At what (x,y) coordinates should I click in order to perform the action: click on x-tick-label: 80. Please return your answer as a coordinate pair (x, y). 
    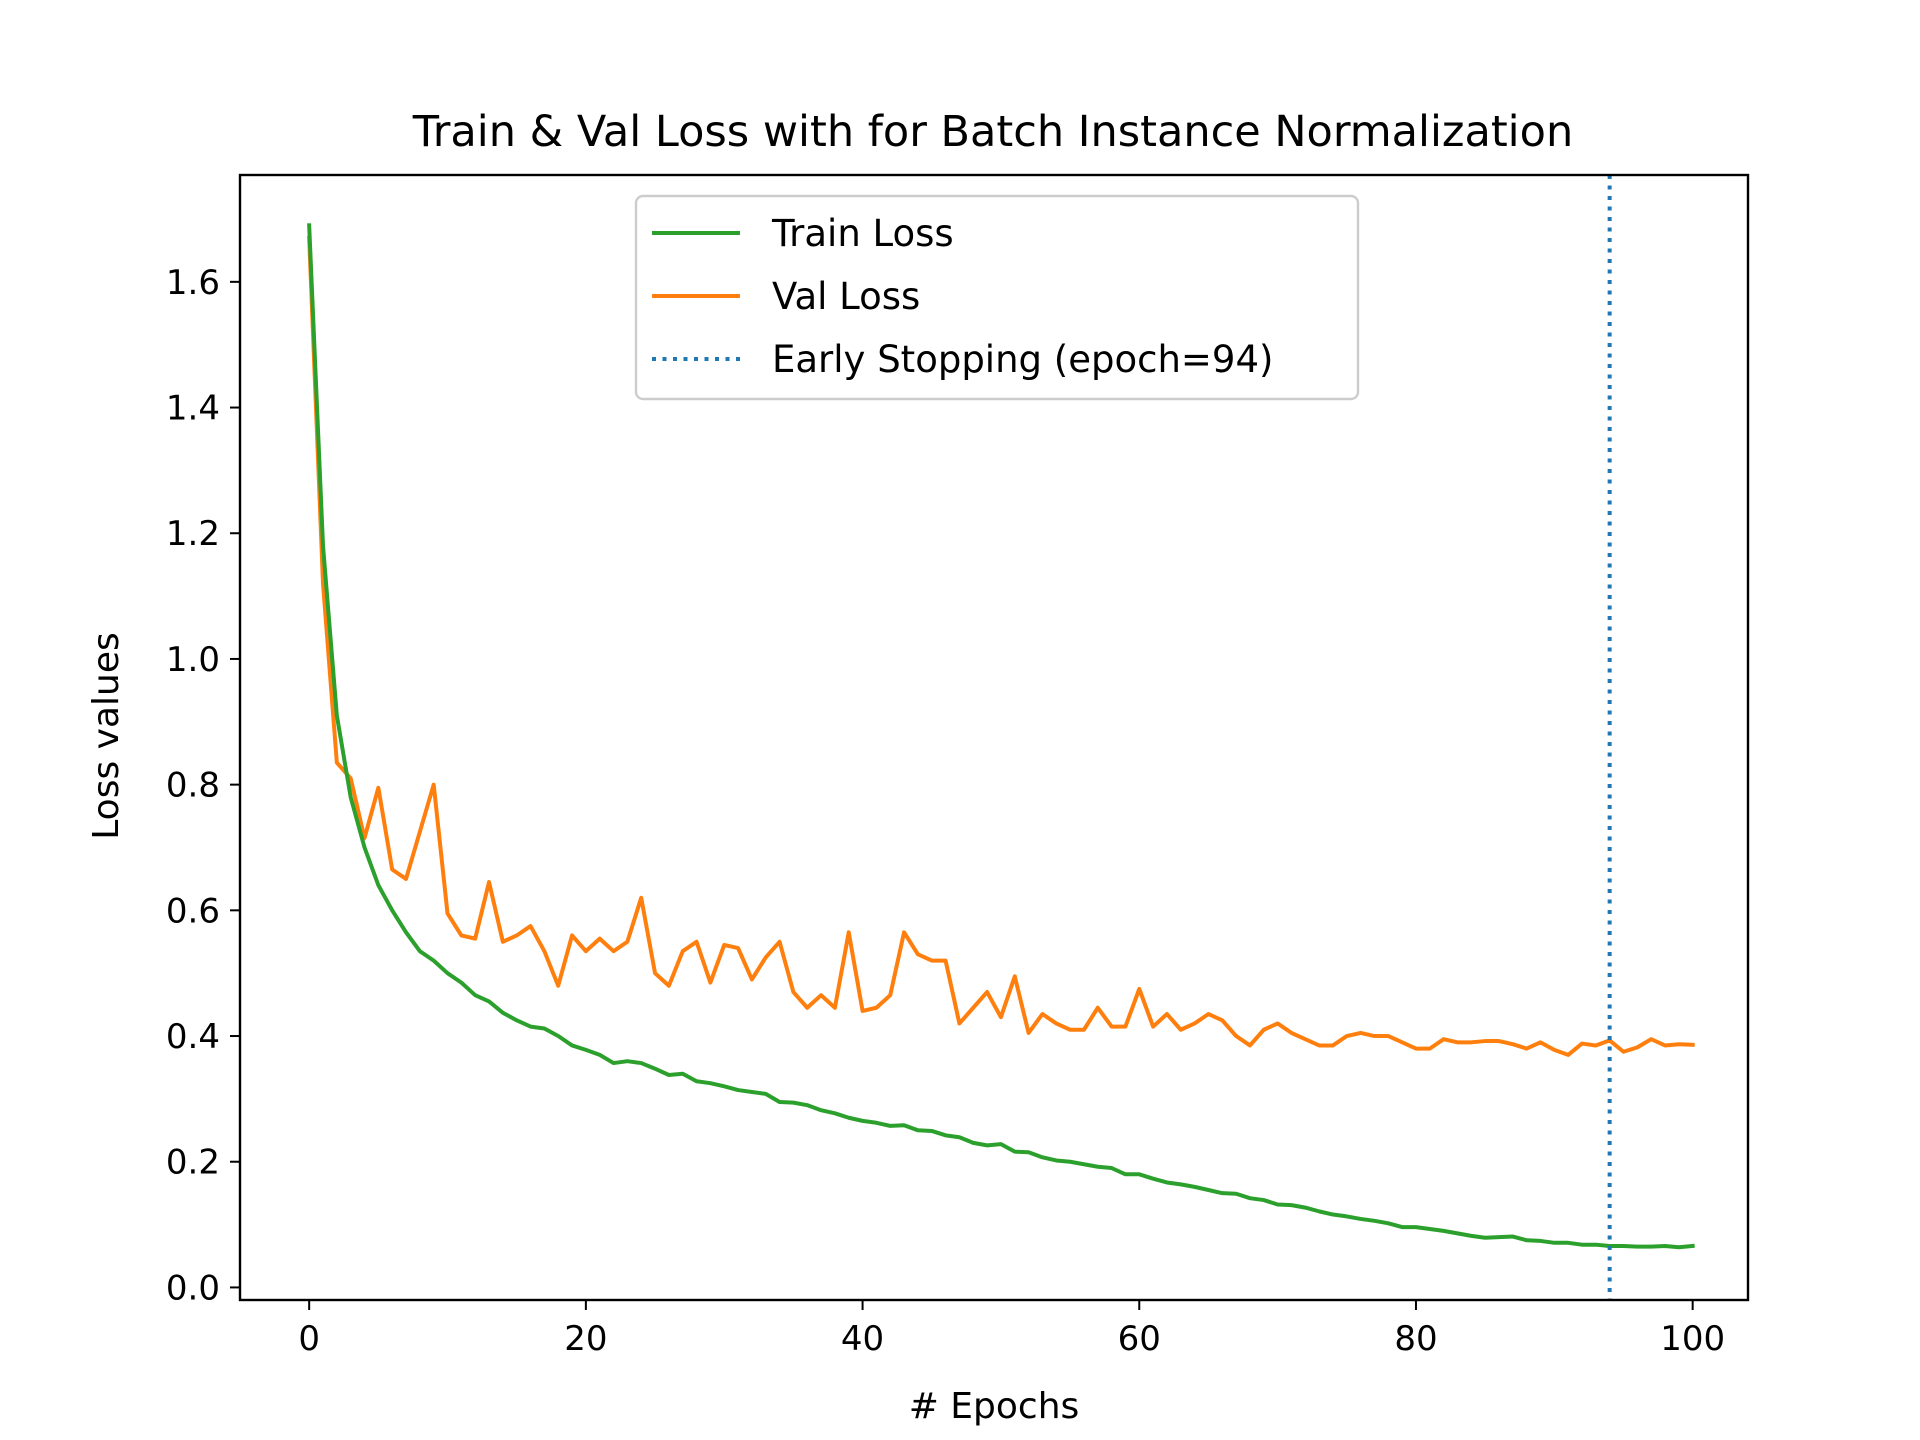
    Looking at the image, I should click on (1415, 1339).